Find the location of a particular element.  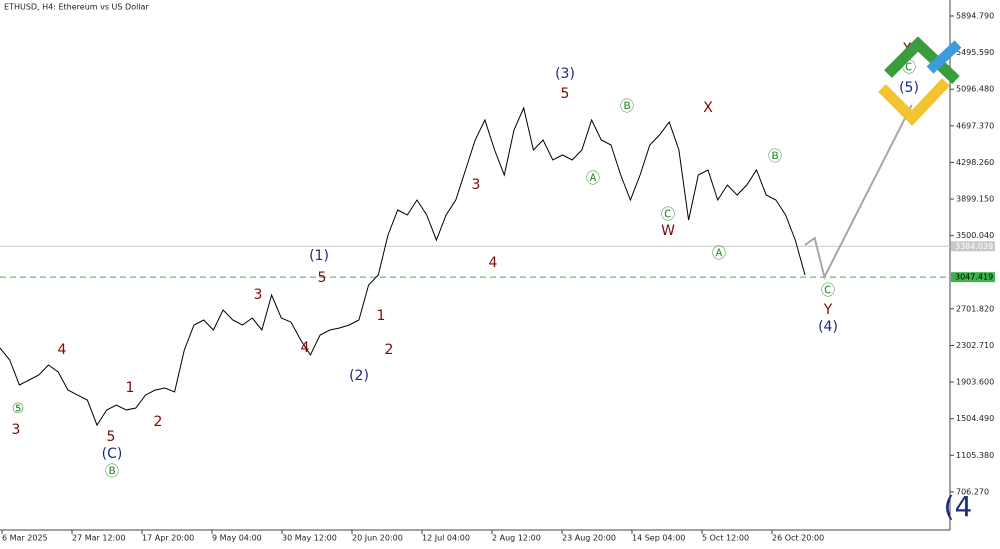

y-tick-label: 5096.480 is located at coordinates (975, 89).